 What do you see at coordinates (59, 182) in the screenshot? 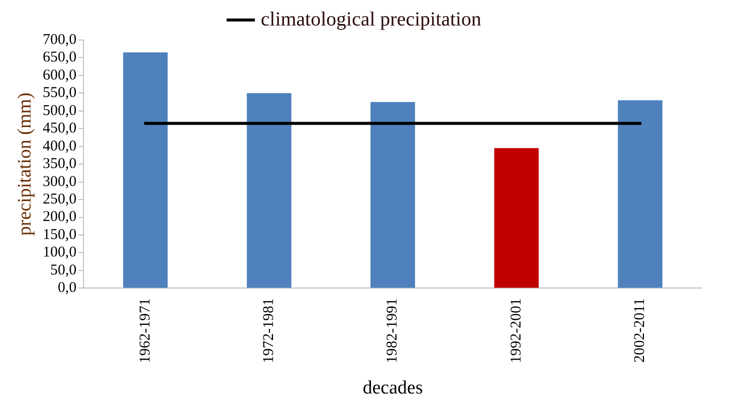
I see `y-tick-label: 300,0` at bounding box center [59, 182].